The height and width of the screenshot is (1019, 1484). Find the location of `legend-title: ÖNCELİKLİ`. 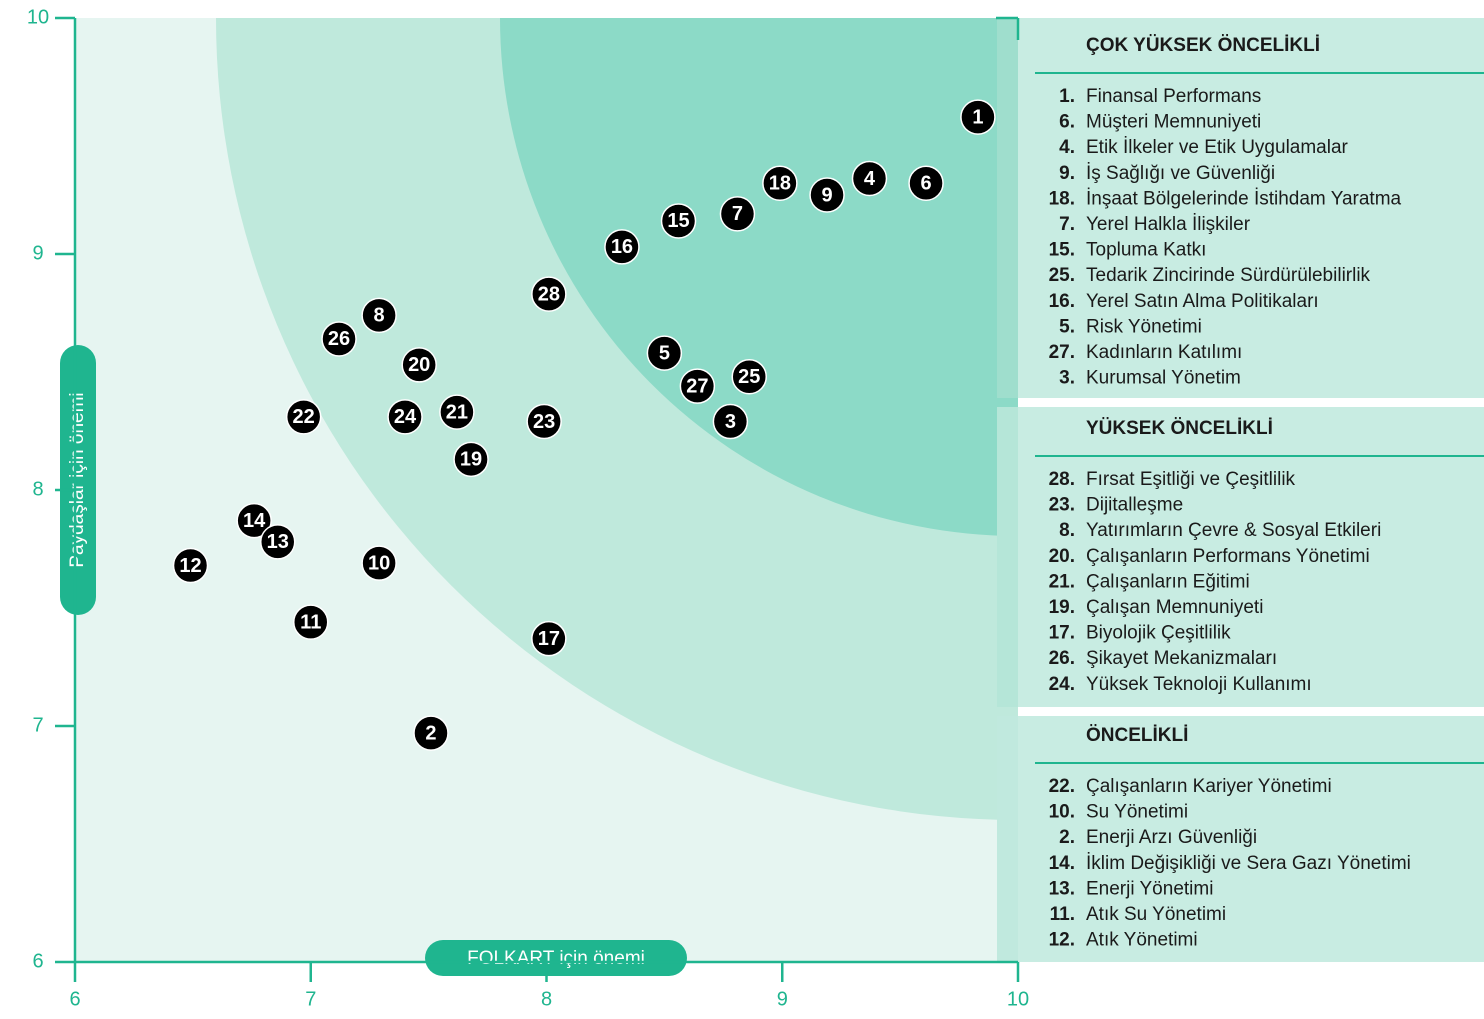

legend-title: ÖNCELİKLİ is located at coordinates (1137, 735).